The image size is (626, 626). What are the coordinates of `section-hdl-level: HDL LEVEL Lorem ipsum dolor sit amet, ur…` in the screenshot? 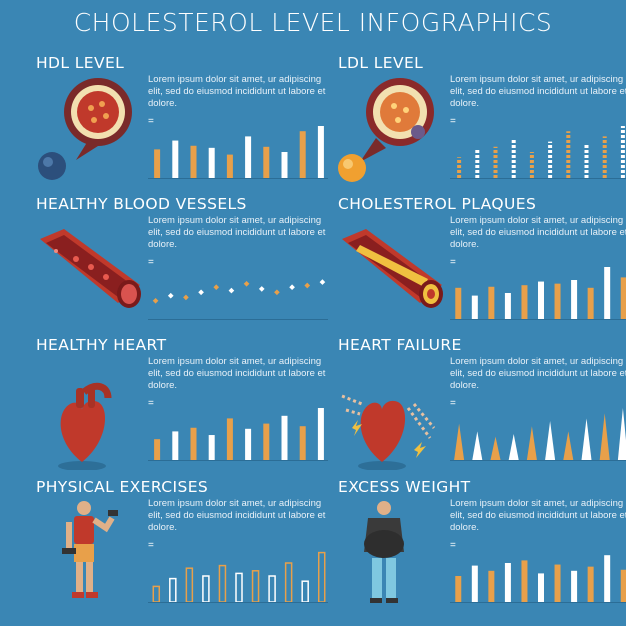 It's located at (186, 123).